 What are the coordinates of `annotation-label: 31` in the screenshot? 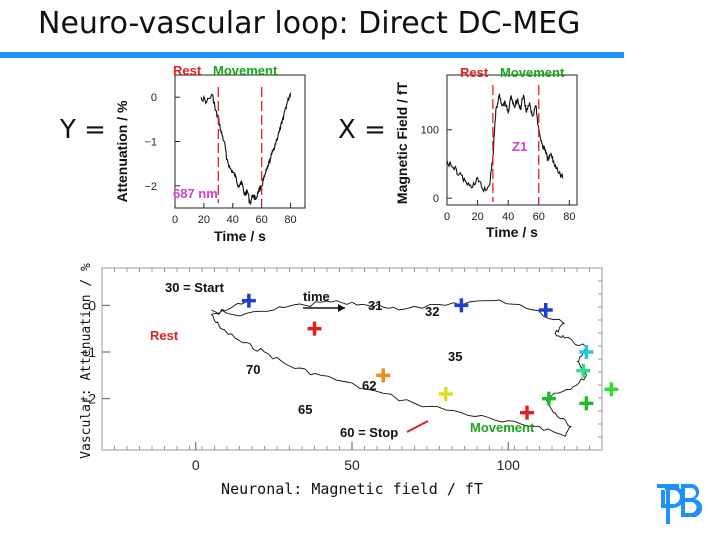 It's located at (375, 305).